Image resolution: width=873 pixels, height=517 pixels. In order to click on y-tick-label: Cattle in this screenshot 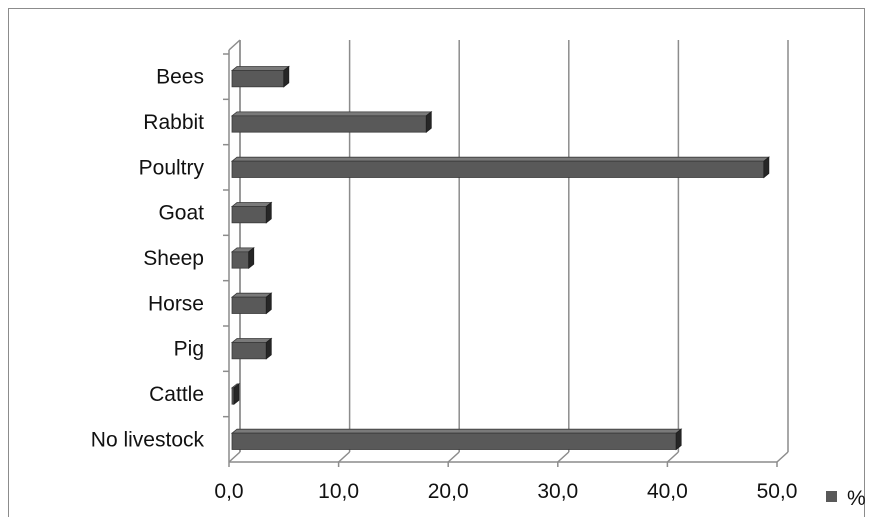, I will do `click(176, 394)`.